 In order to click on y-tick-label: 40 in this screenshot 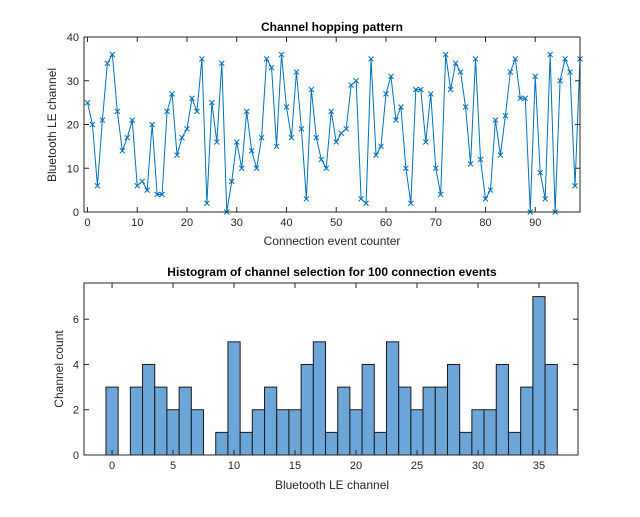, I will do `click(73, 38)`.